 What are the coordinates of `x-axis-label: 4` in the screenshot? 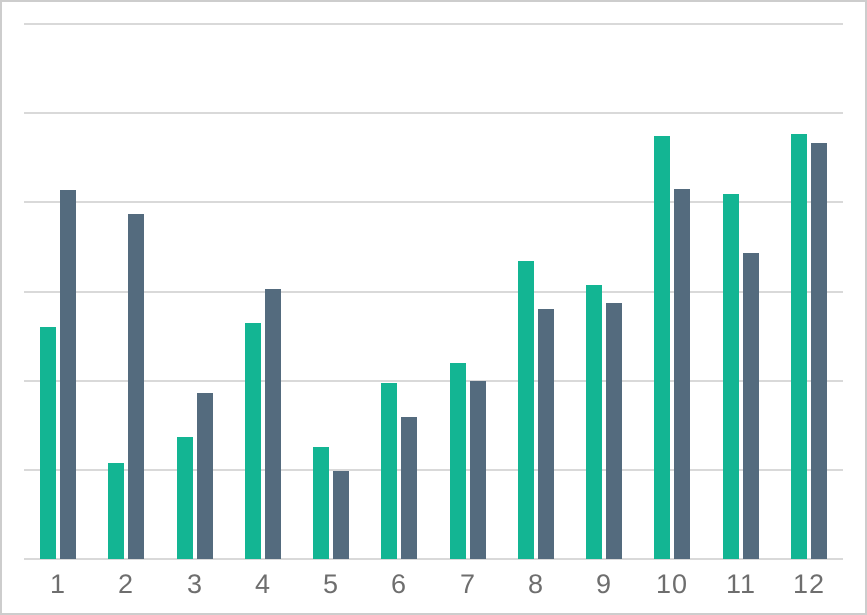 It's located at (263, 584).